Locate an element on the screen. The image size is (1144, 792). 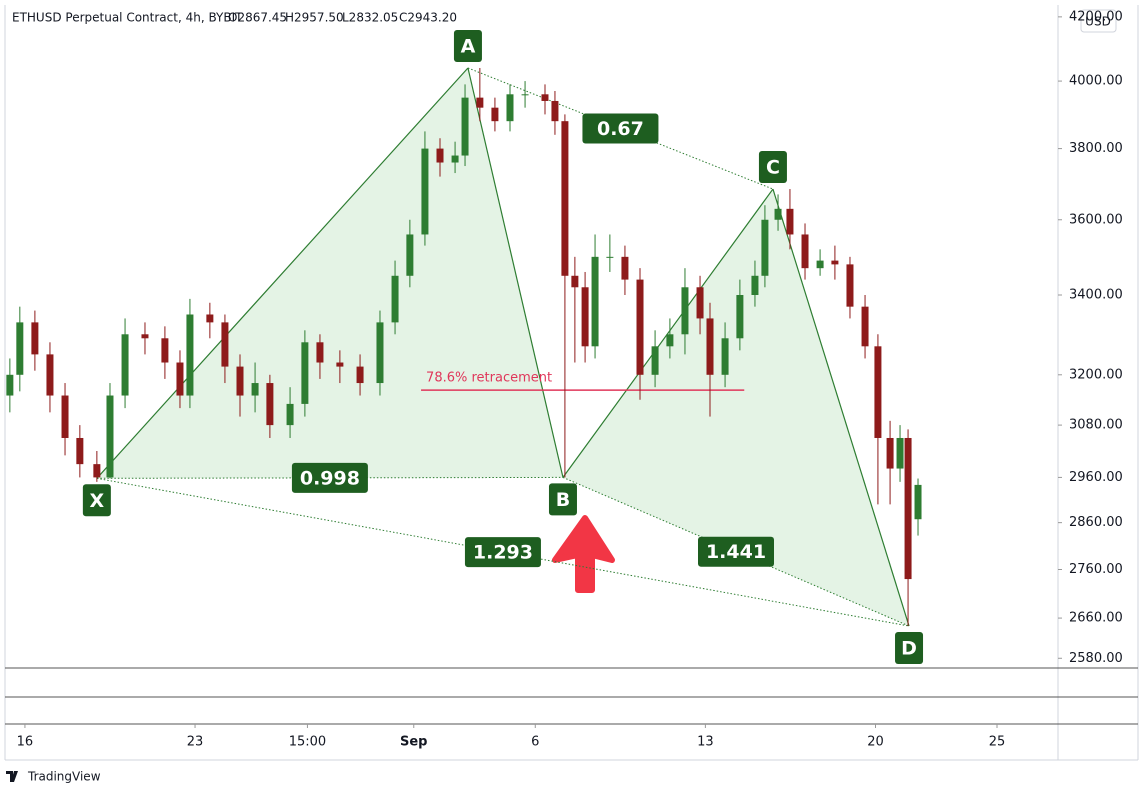
ohlc-value: H2957.50 is located at coordinates (314, 18).